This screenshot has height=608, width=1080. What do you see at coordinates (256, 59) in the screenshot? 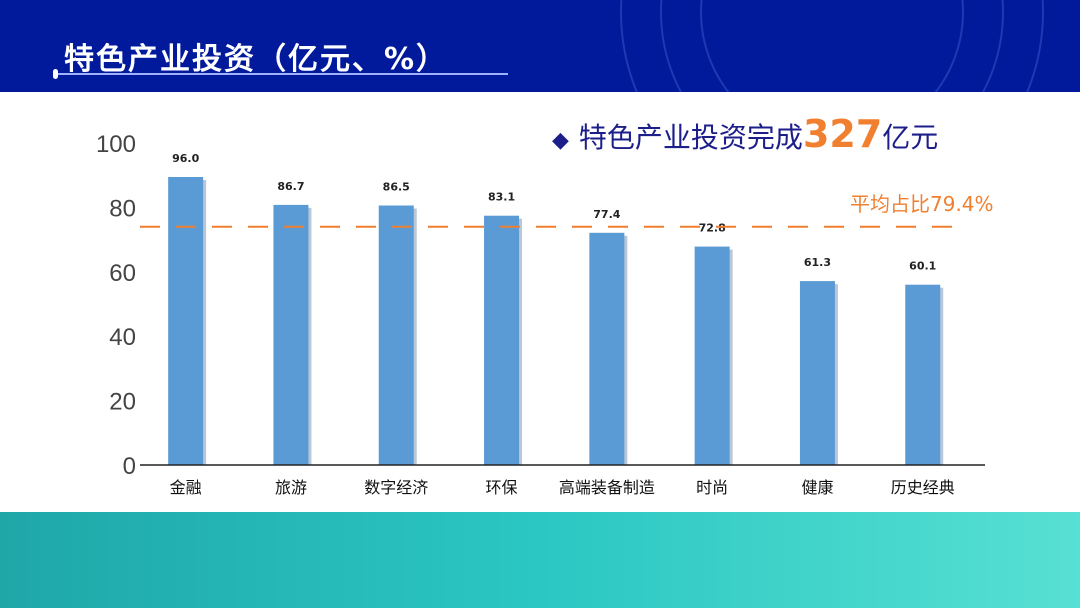
I see `page-title: 特色产业投资（亿元、%）` at bounding box center [256, 59].